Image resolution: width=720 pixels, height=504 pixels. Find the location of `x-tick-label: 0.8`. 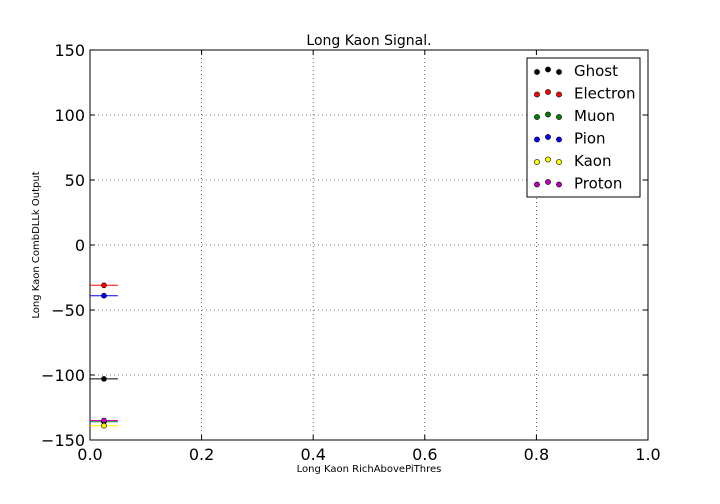

x-tick-label: 0.8 is located at coordinates (536, 454).